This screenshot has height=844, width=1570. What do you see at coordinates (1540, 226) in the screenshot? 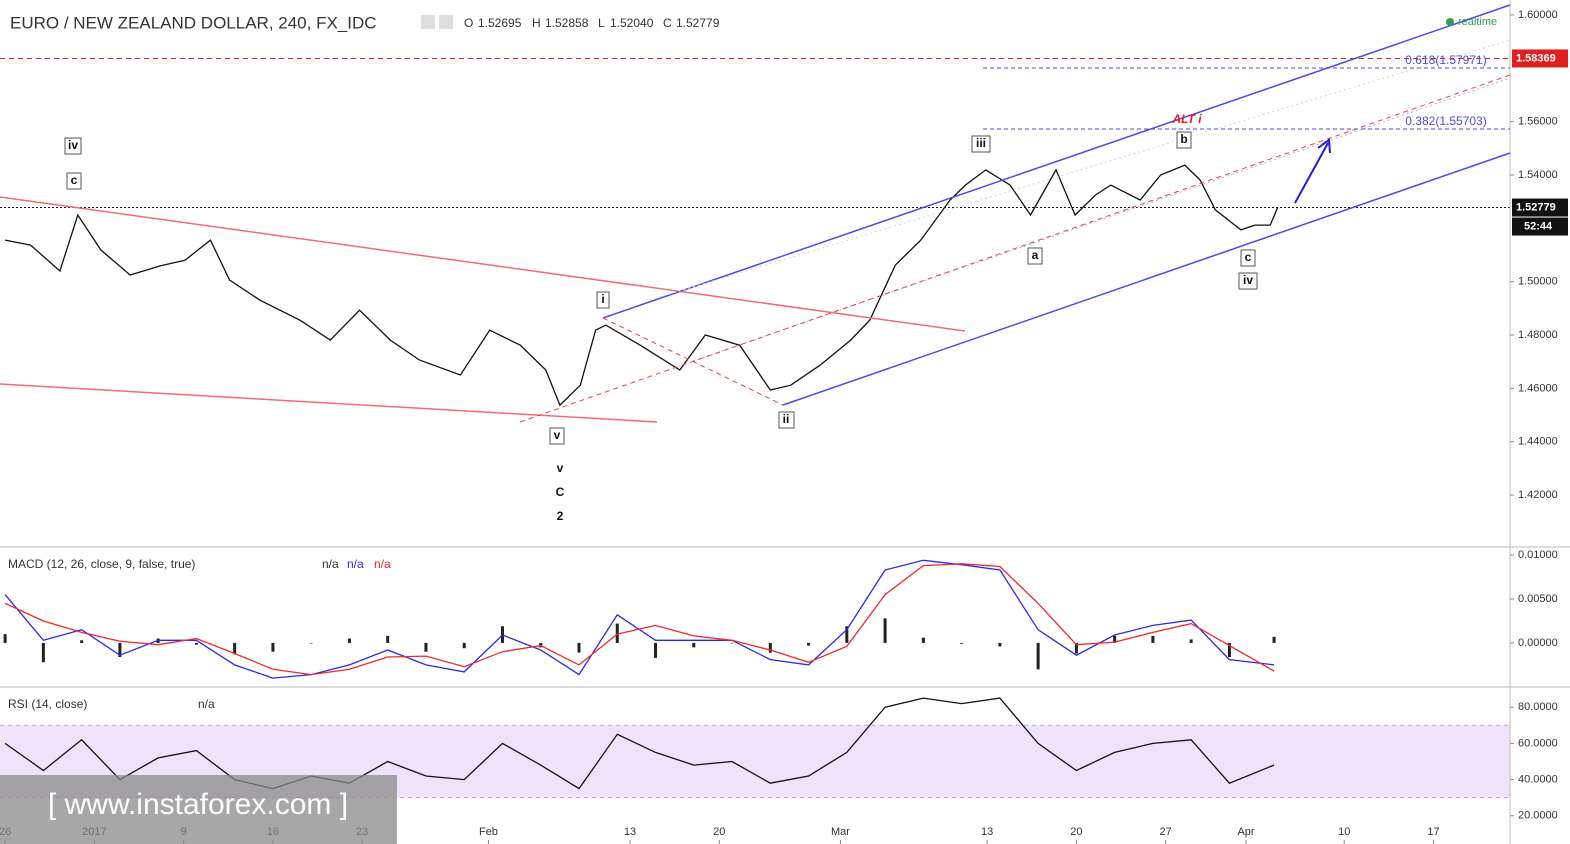
I see `countdown-bg` at bounding box center [1540, 226].